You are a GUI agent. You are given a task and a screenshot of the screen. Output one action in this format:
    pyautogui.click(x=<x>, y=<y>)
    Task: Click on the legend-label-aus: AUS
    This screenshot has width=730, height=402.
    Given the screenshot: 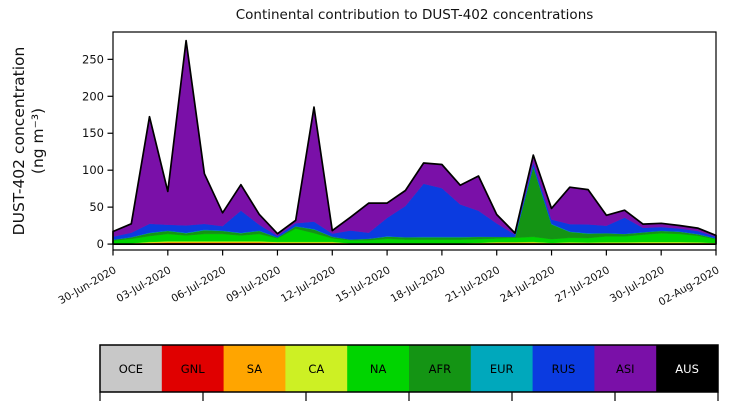 What is the action you would take?
    pyautogui.click(x=687, y=369)
    